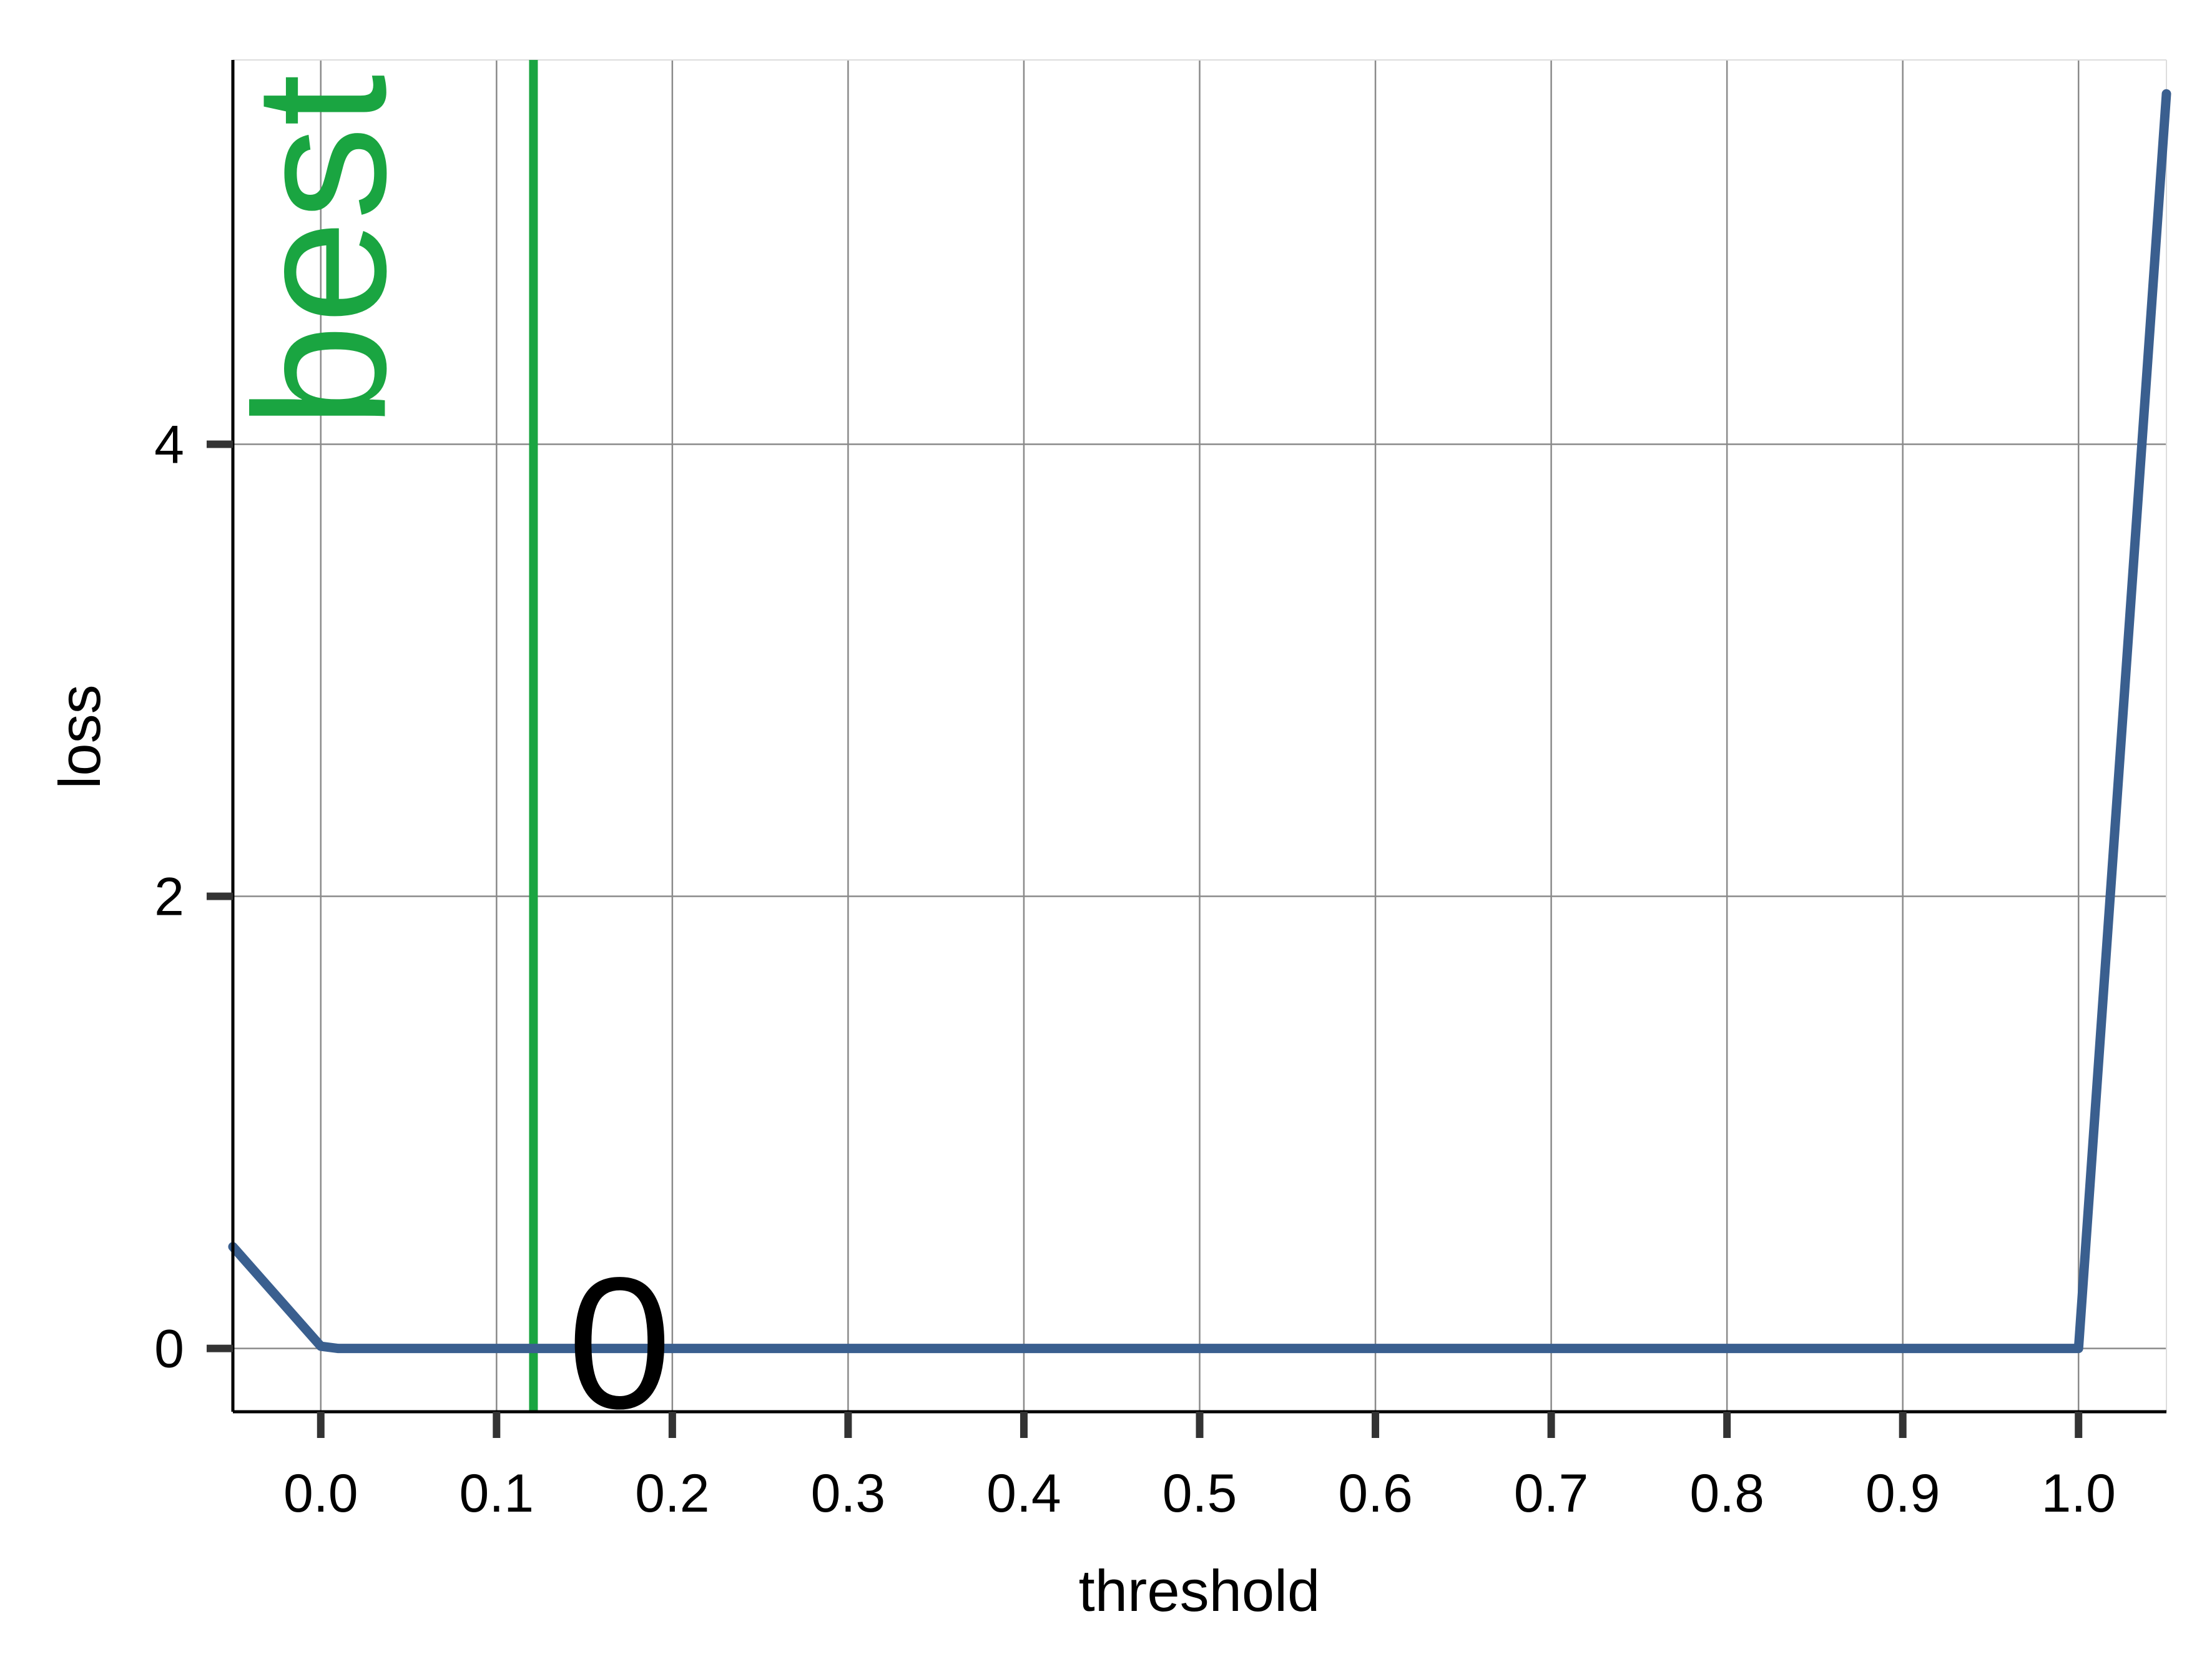 This screenshot has width=2212, height=1659. Describe the element at coordinates (1902, 1494) in the screenshot. I see `x-tick-label-9: 0.9` at that location.